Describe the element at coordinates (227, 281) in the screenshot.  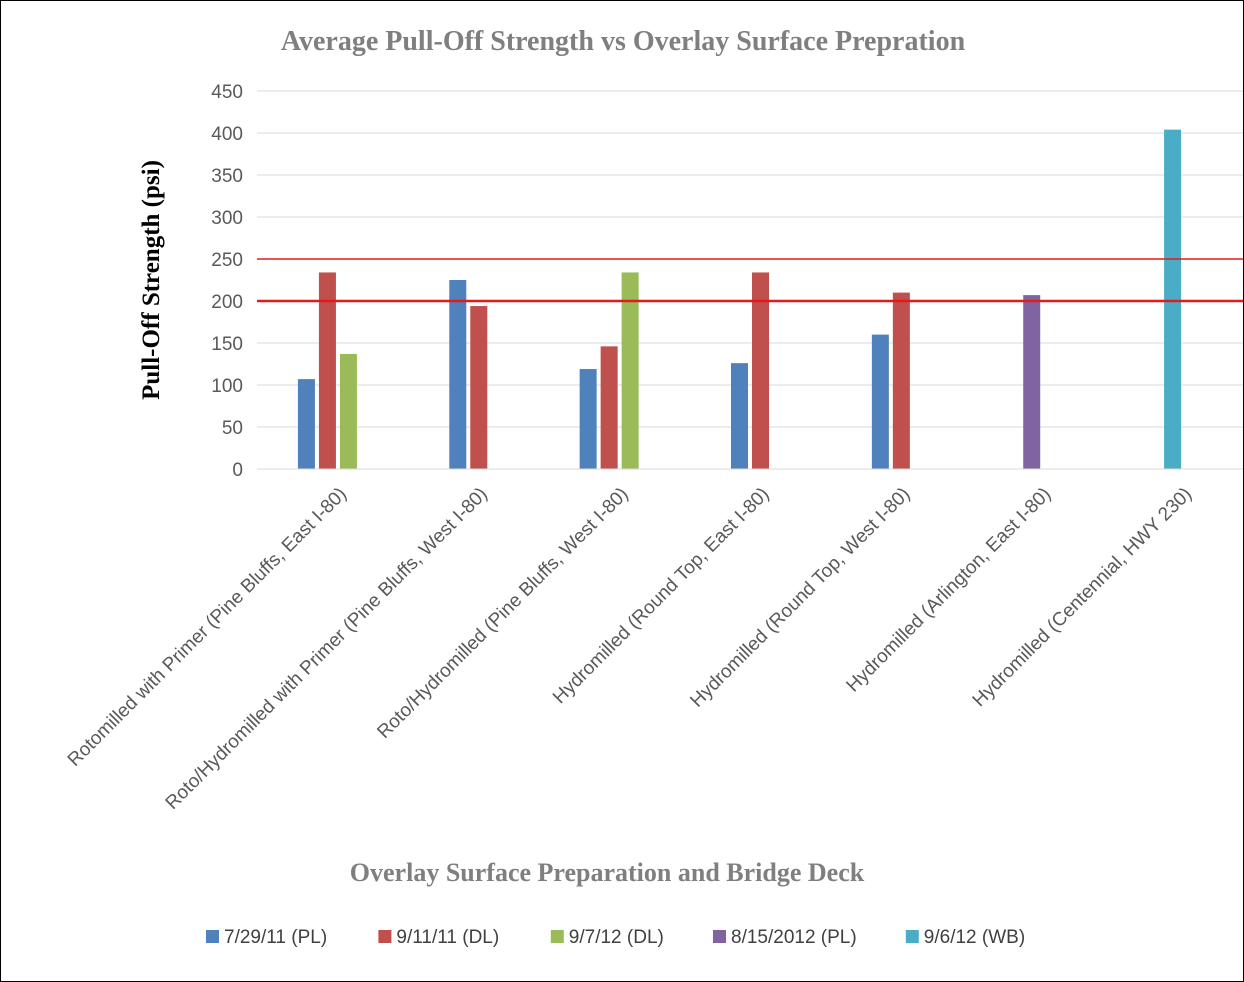
I see `y-axis-ticks: 0 50 100 150 200 250 300 350 400 450` at that location.